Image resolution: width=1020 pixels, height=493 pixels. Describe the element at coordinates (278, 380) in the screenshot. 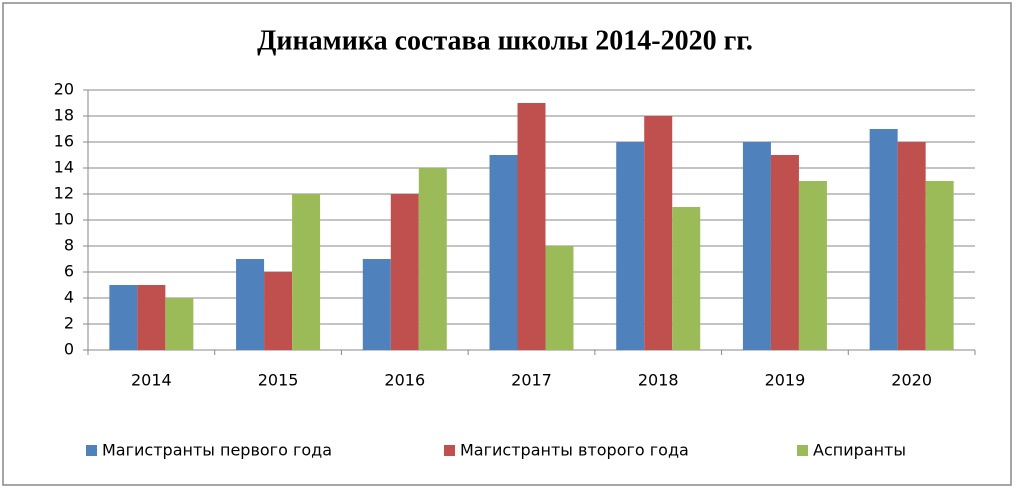

I see `x-tick-label: 2015` at that location.